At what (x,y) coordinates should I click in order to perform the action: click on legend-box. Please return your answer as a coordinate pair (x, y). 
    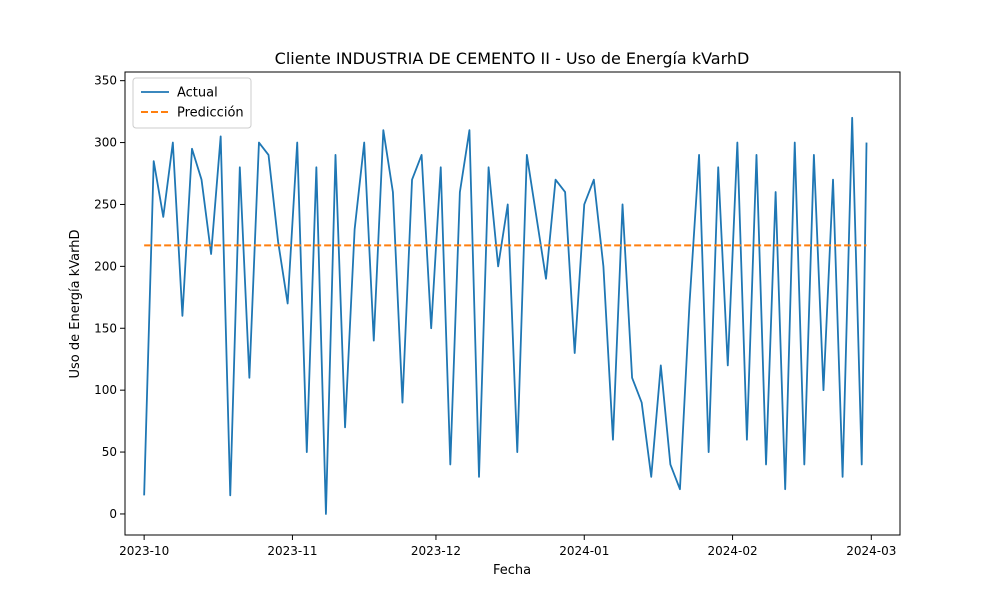
    Looking at the image, I should click on (192, 103).